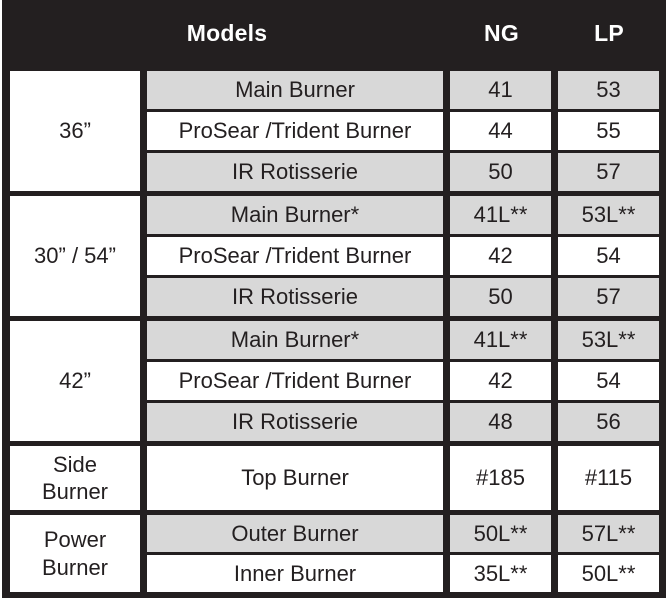 The width and height of the screenshot is (666, 598). What do you see at coordinates (75, 478) in the screenshot?
I see `model-size-cell: Side Burner` at bounding box center [75, 478].